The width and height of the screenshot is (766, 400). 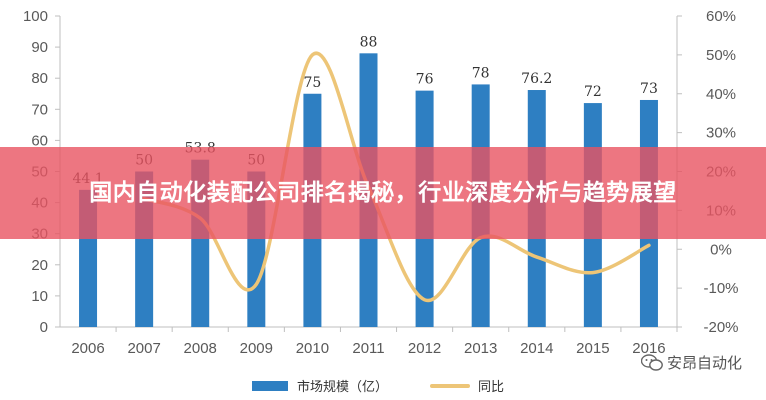 What do you see at coordinates (39, 265) in the screenshot?
I see `y-tick-label-left: 20` at bounding box center [39, 265].